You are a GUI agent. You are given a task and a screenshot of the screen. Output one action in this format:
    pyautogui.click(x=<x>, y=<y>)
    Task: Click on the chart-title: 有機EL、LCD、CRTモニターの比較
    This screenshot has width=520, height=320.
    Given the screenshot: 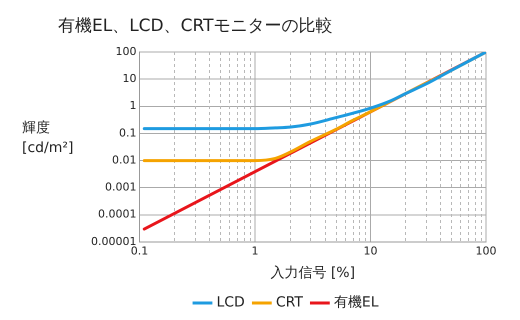 What is the action you would take?
    pyautogui.click(x=195, y=26)
    